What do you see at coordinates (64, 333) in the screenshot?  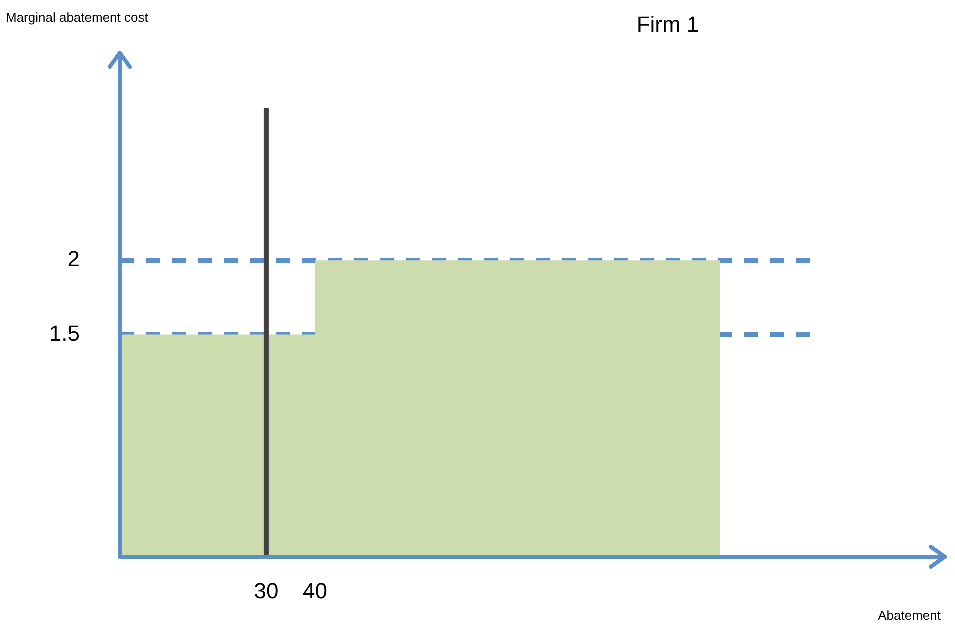 I see `y-tick-label: 1.5` at bounding box center [64, 333].